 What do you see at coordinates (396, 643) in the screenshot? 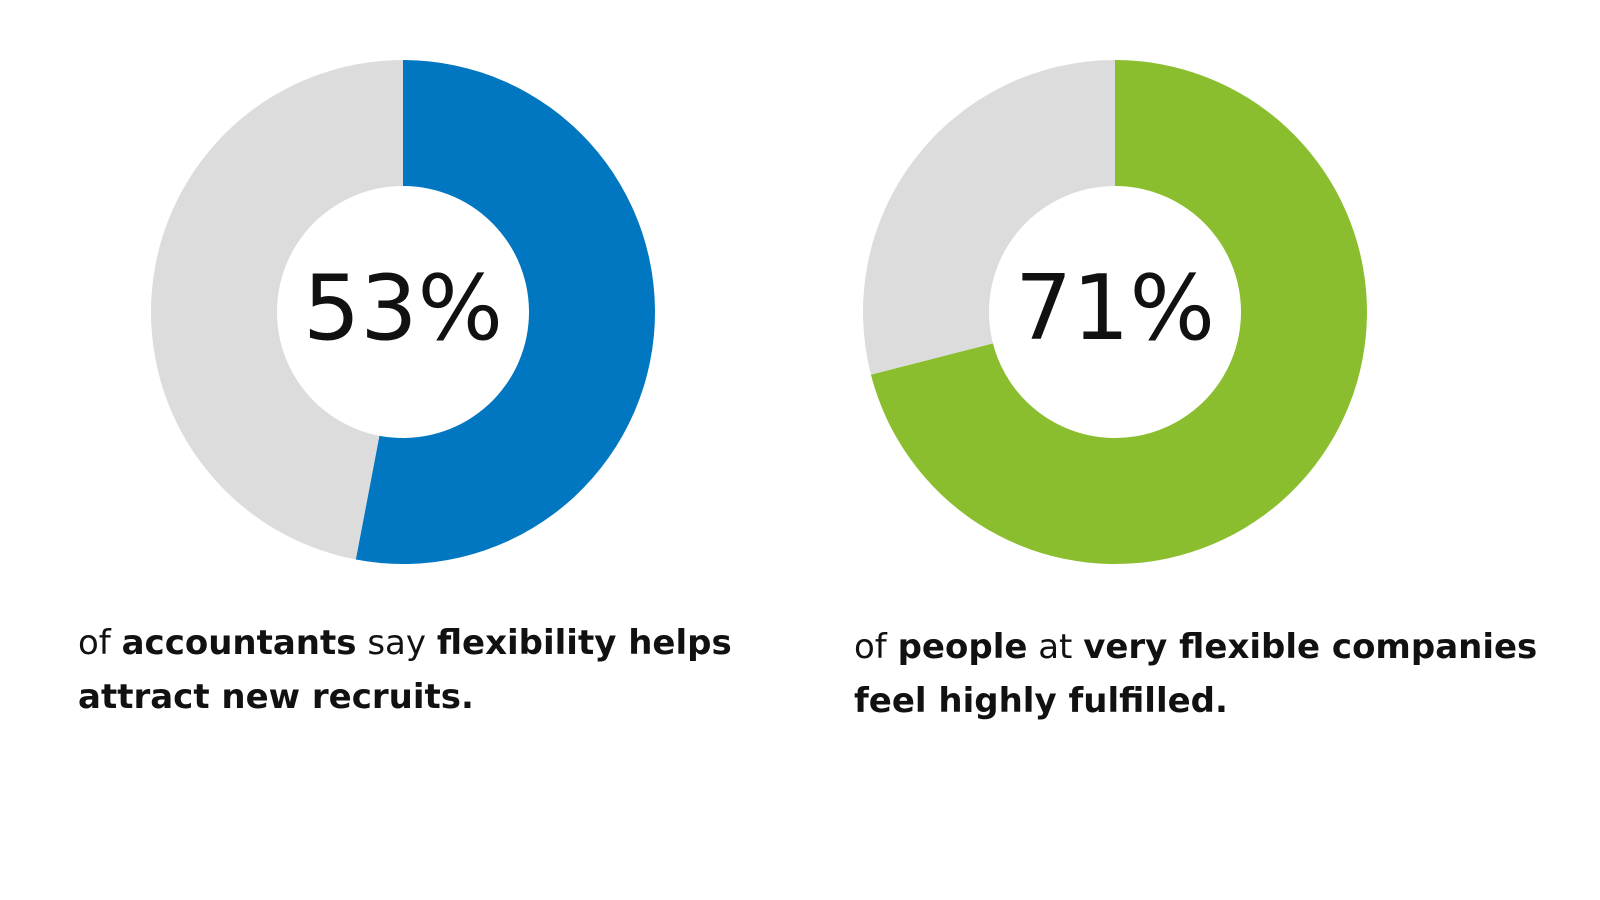
I see `caption-text: say` at bounding box center [396, 643].